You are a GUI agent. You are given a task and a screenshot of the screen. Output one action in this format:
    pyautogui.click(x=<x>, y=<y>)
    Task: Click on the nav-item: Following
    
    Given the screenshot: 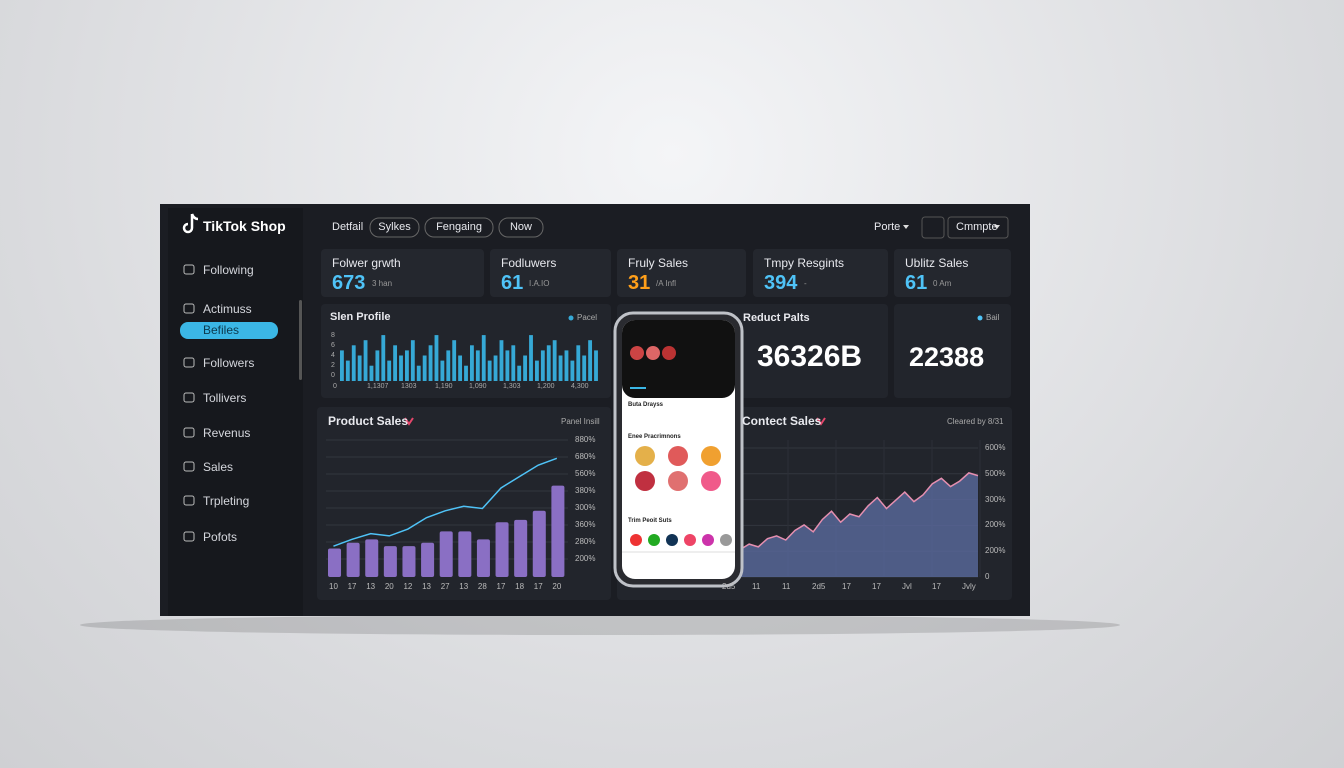 What is the action you would take?
    pyautogui.click(x=228, y=270)
    